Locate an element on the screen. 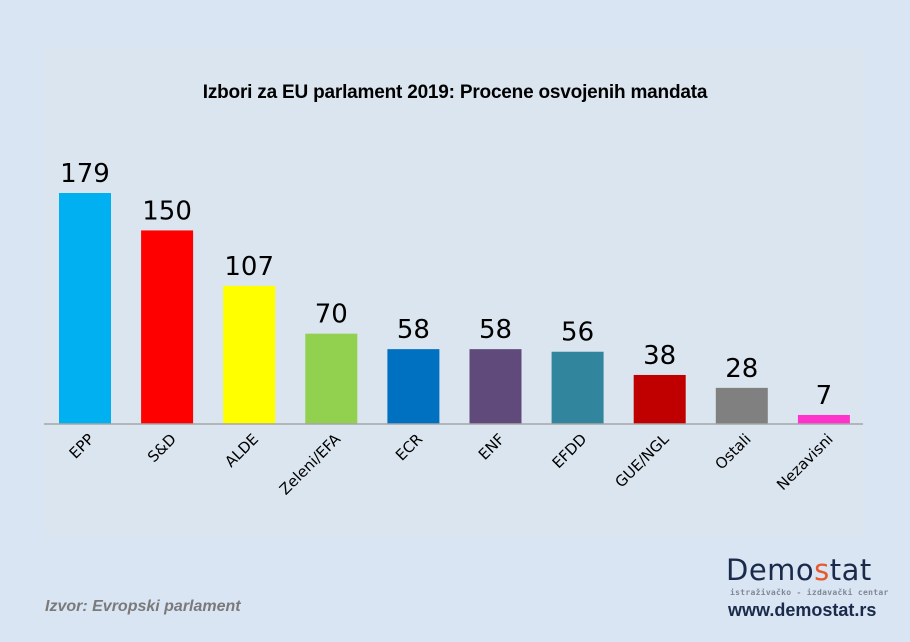  data-label: 38 is located at coordinates (659, 356).